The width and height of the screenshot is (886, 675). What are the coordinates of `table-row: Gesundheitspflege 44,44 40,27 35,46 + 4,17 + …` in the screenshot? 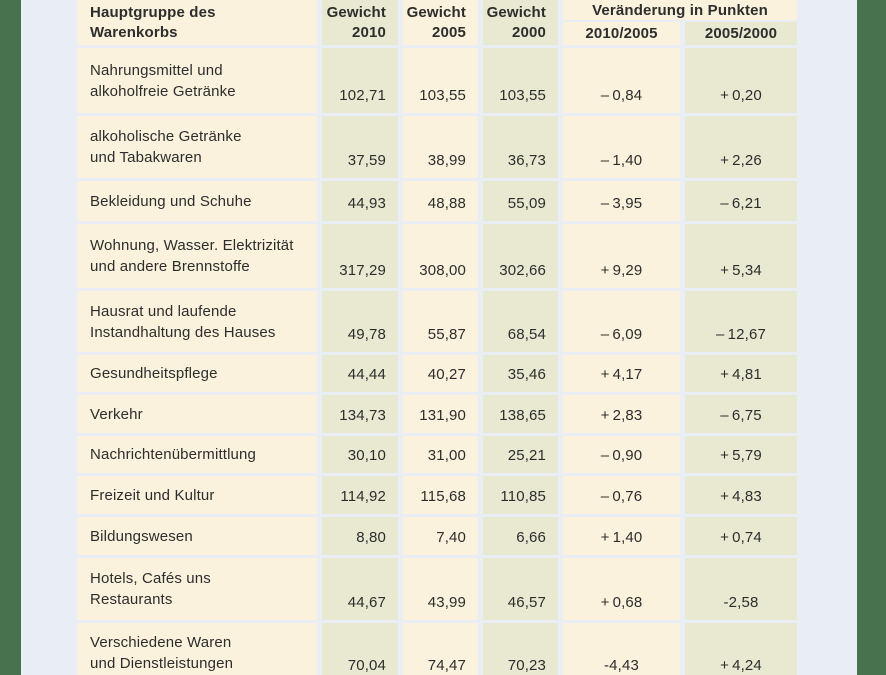 It's located at (437, 373).